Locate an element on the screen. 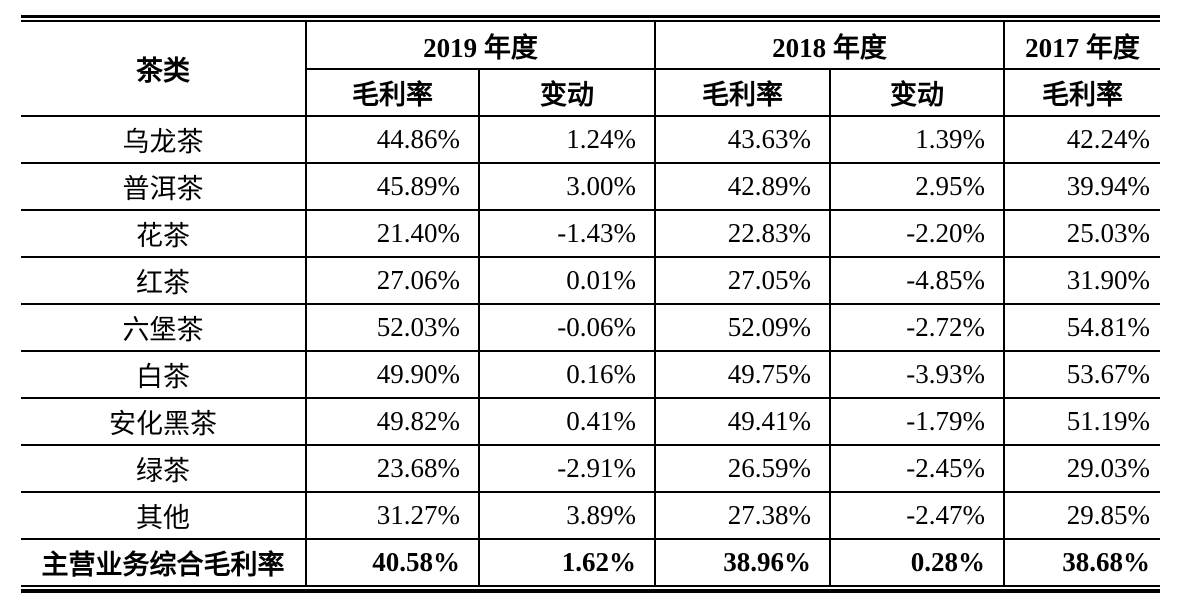  header-row-metrics: 毛利率 变动 毛利率 变动 毛利率 is located at coordinates (590, 92).